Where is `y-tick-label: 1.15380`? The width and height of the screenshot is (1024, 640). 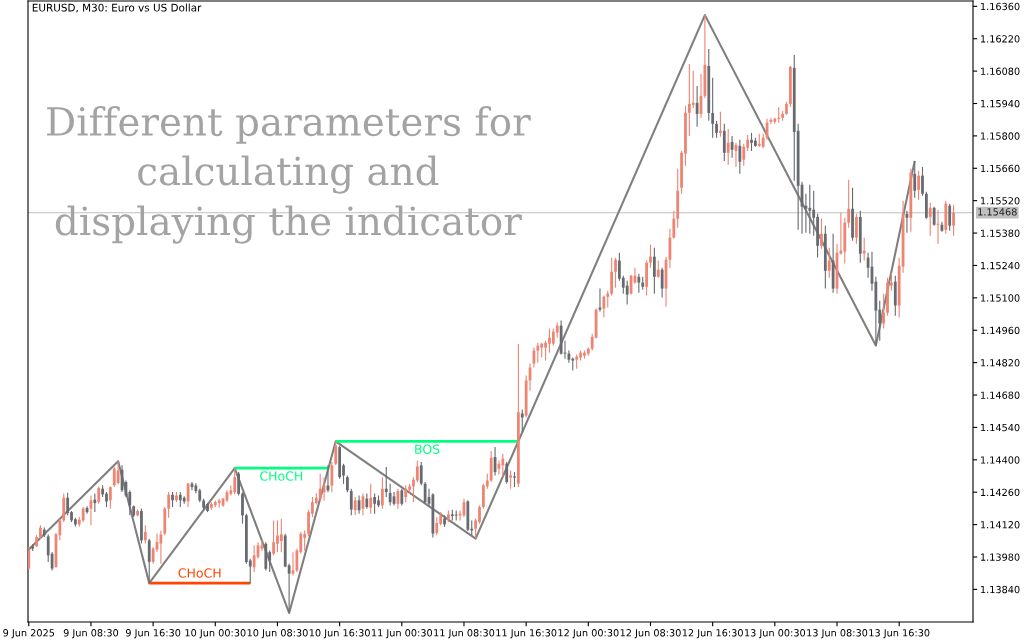 y-tick-label: 1.15380 is located at coordinates (1000, 233).